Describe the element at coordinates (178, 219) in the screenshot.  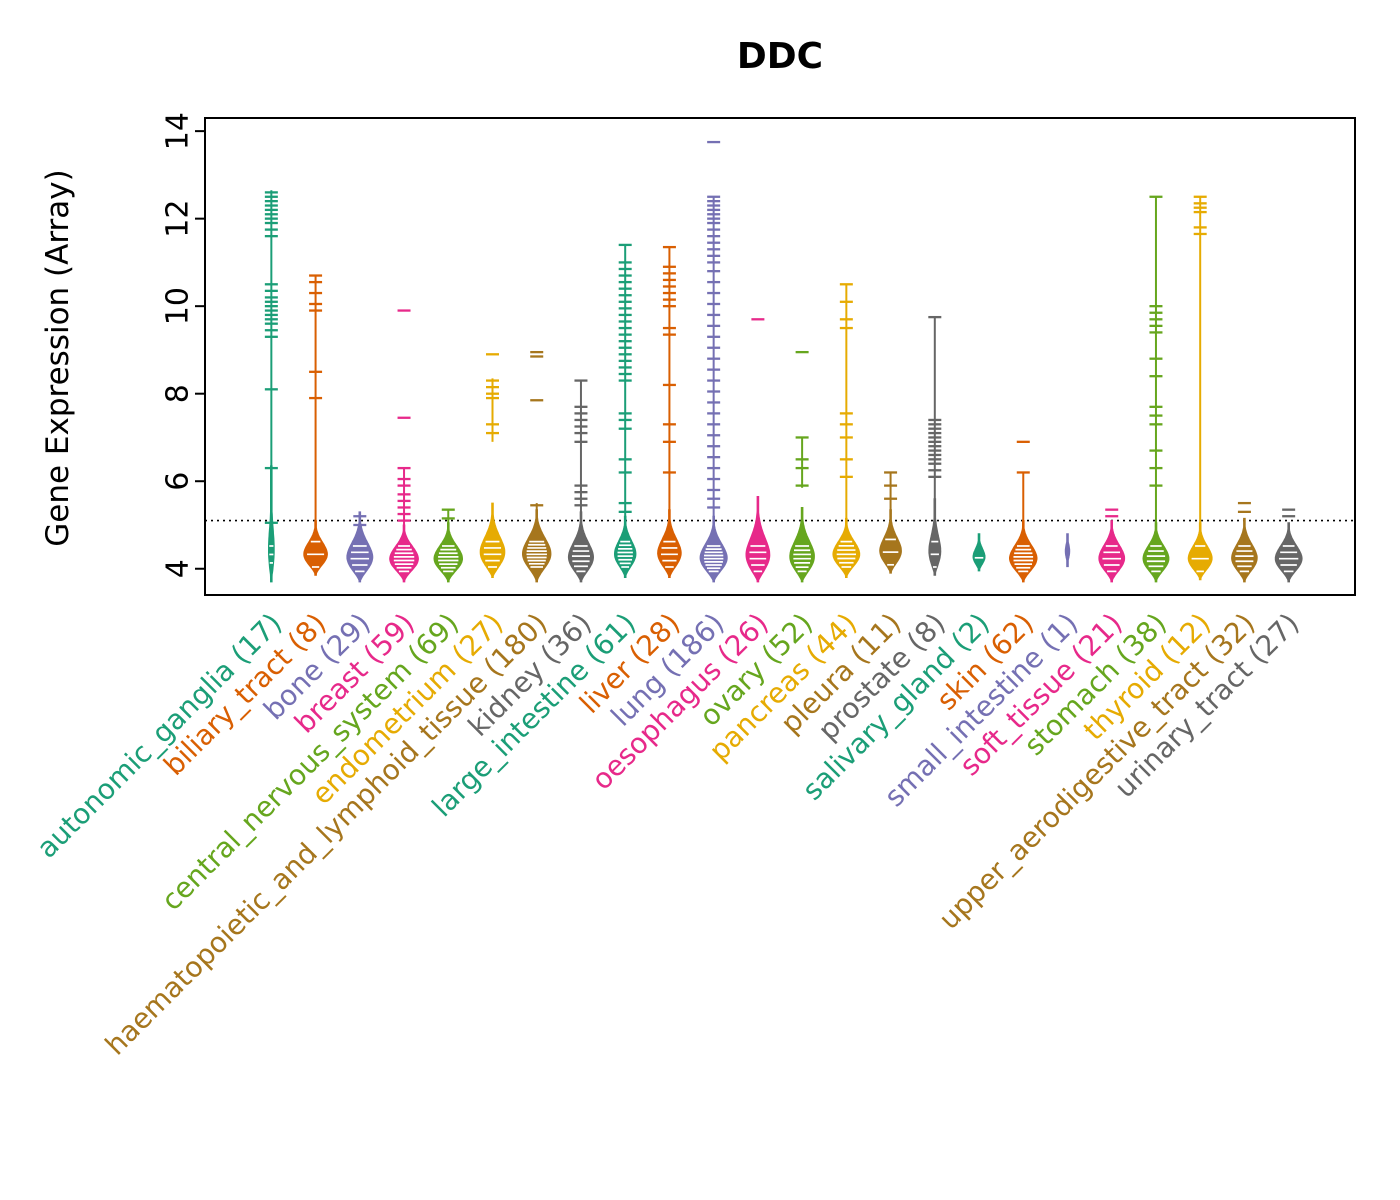
I see `y-tick-label: 12` at that location.